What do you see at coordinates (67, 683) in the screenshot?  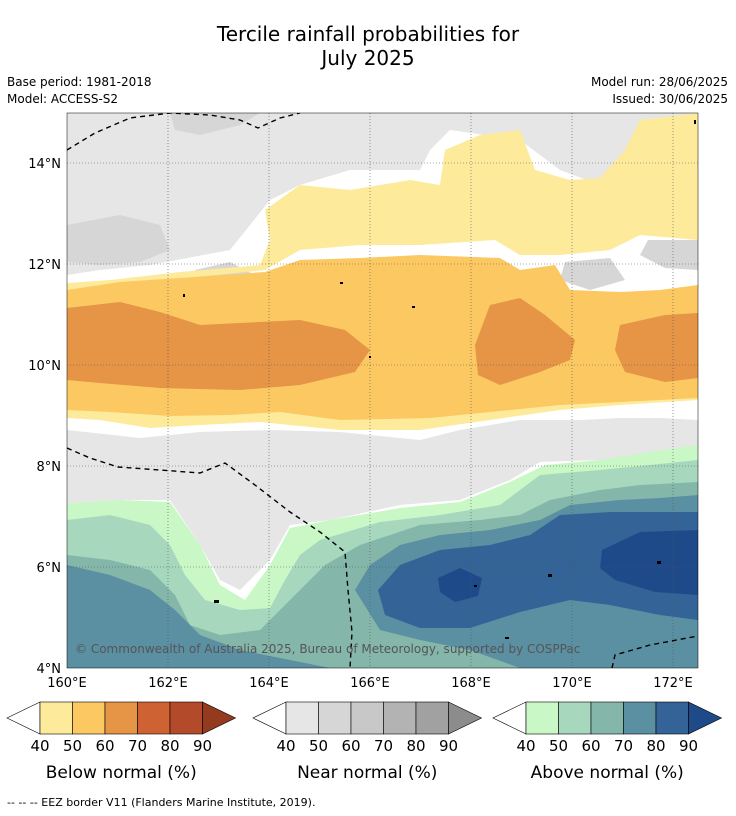 I see `lon-label: 160°E` at bounding box center [67, 683].